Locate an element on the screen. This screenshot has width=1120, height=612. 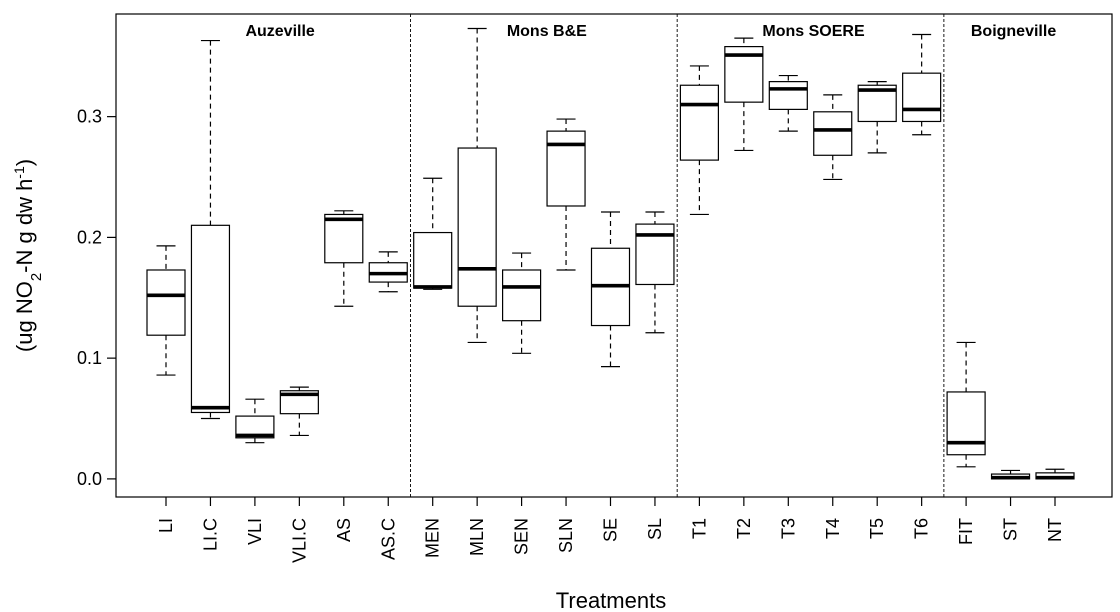
y-axis-title: (ug NO2-N g dw h-1) is located at coordinates (28, 255).